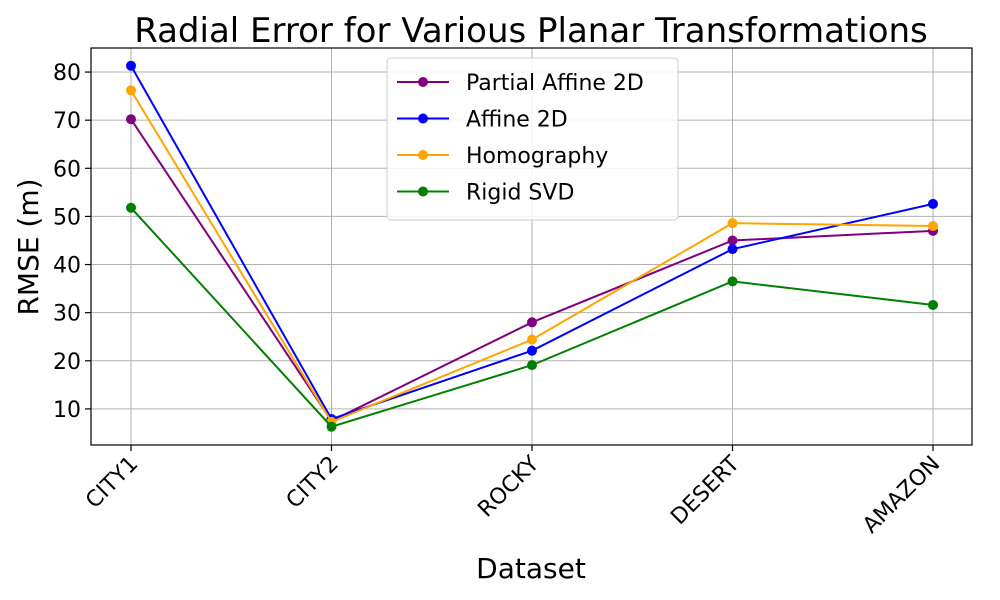 This screenshot has height=600, width=1000. I want to click on x-tick-label: CITY1, so click(112, 483).